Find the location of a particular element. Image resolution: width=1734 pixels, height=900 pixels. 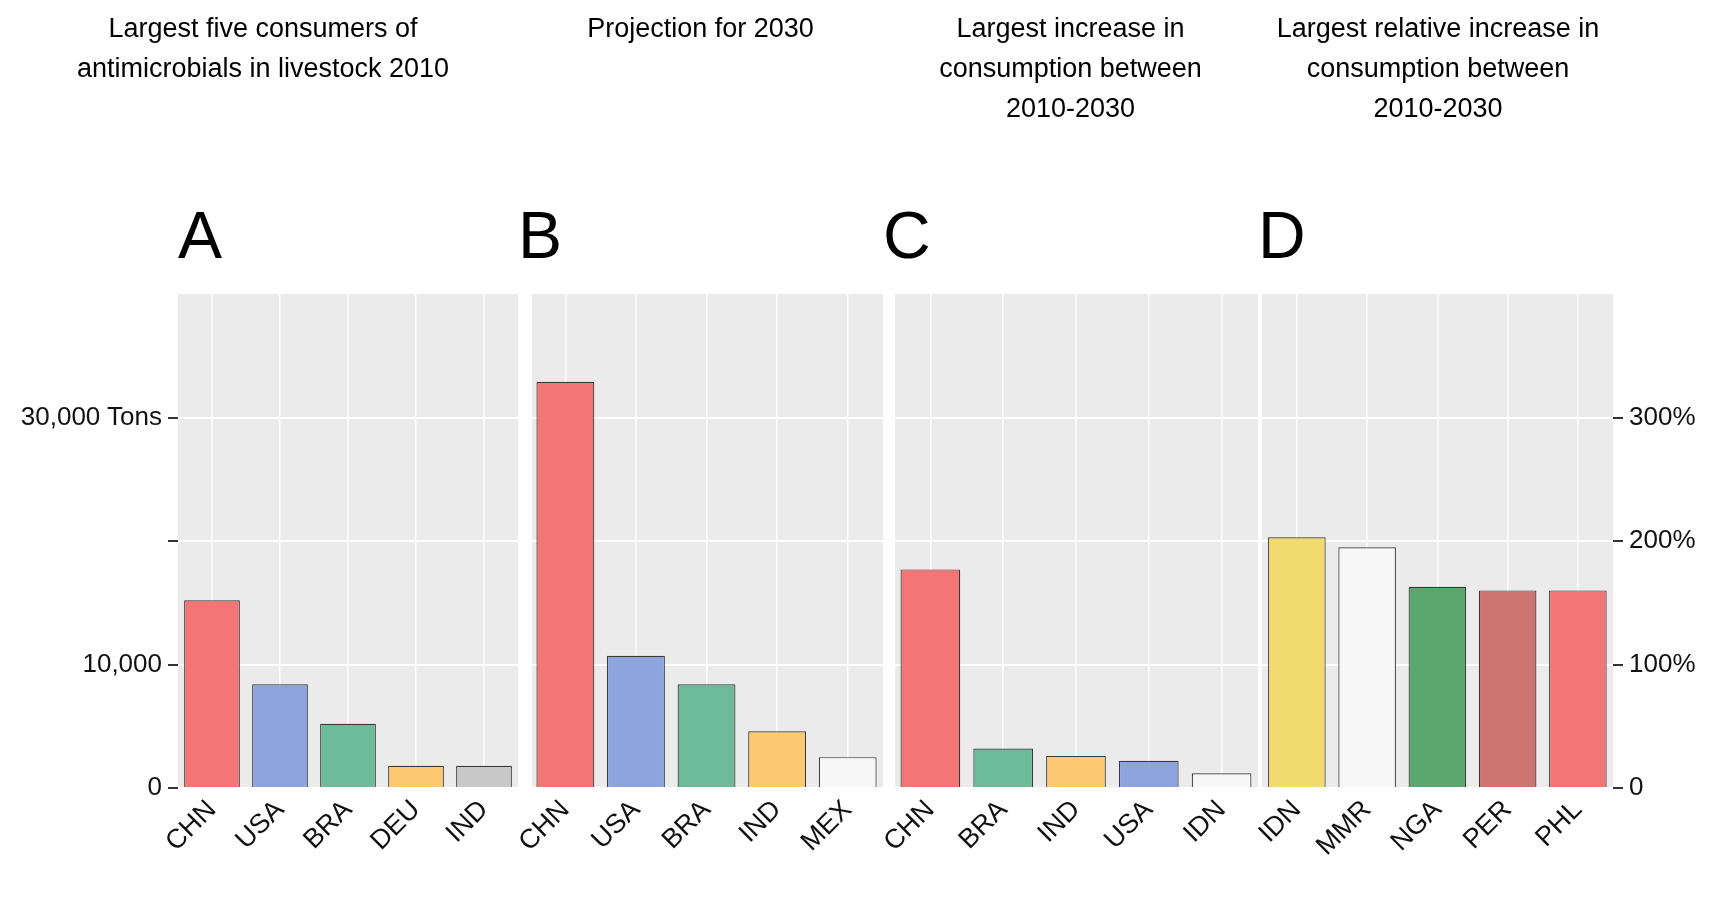

chart-title: Projection for 2030 is located at coordinates (700, 28).